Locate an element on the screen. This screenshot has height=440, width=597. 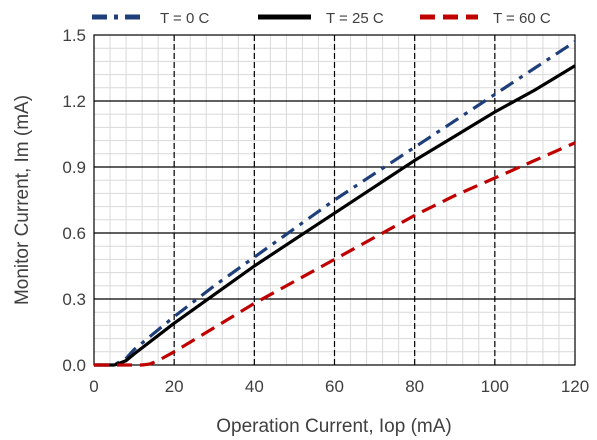
x-tick-label: 20 is located at coordinates (174, 386).